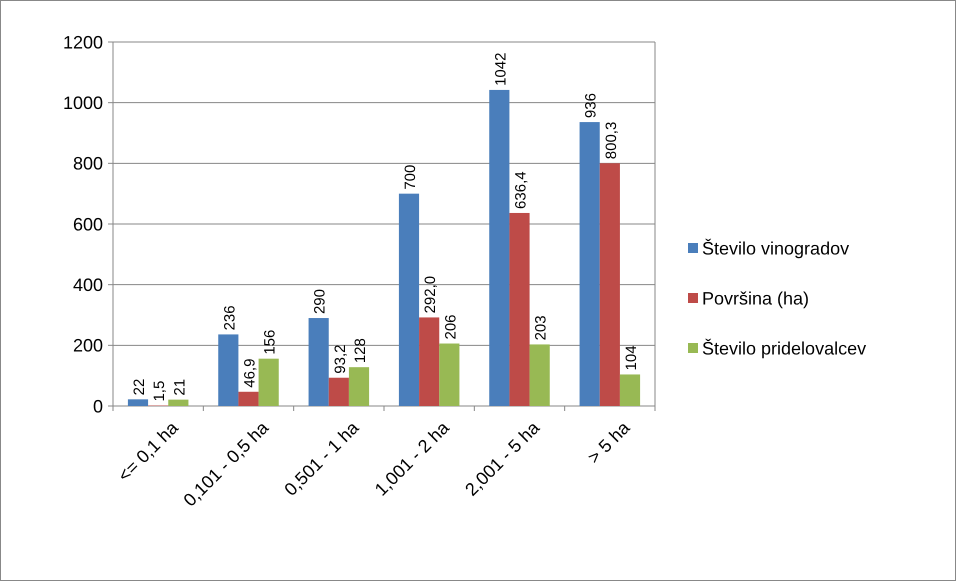  What do you see at coordinates (87, 224) in the screenshot?
I see `y-tick-label: 600` at bounding box center [87, 224].